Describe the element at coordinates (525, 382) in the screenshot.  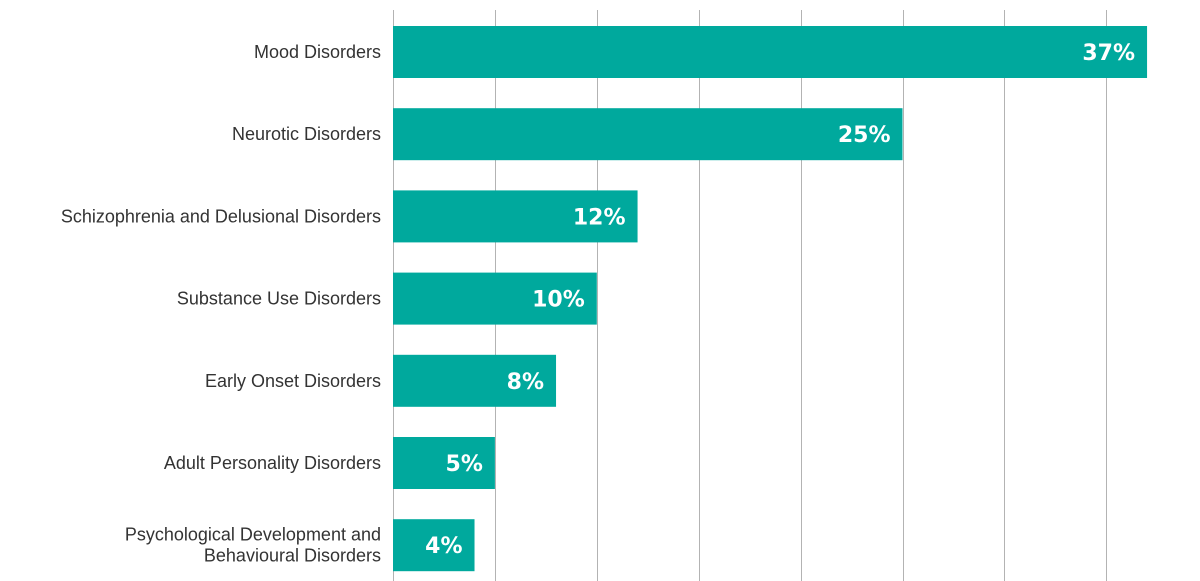
I see `value-label-4: 8%` at that location.